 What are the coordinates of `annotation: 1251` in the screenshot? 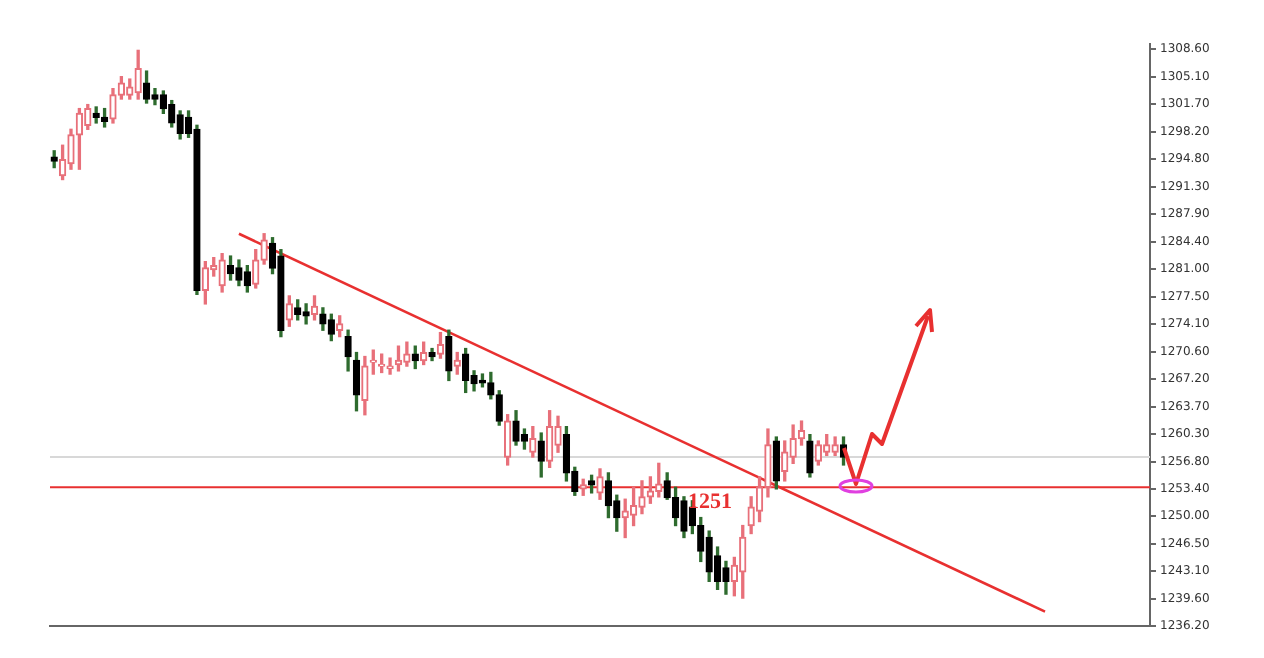 It's located at (710, 501).